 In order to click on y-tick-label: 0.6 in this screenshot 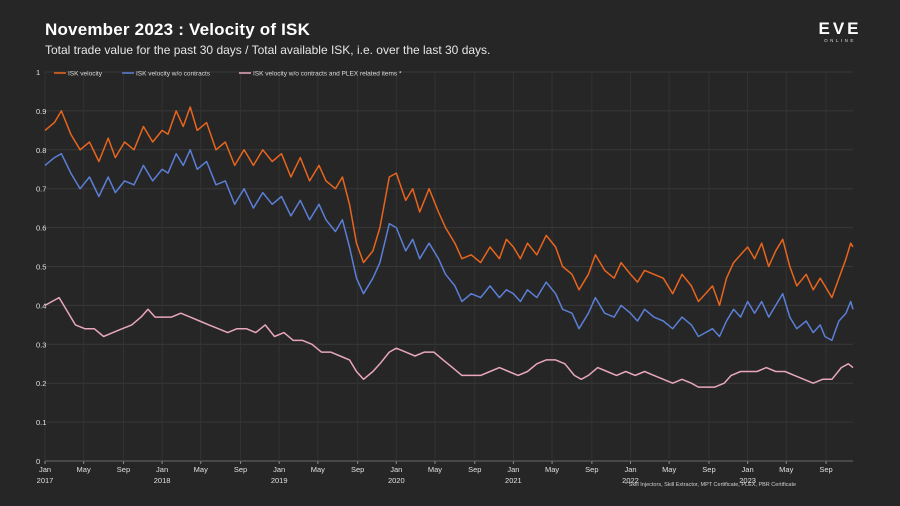, I will do `click(41, 228)`.